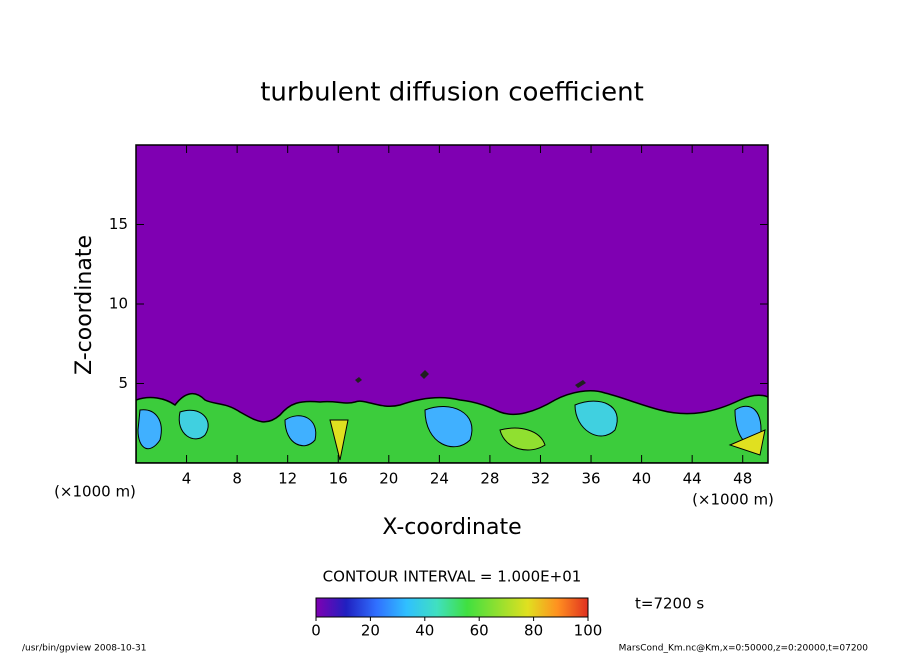  I want to click on footer-left: /usr/bin/gpview 2008-10-31, so click(84, 649).